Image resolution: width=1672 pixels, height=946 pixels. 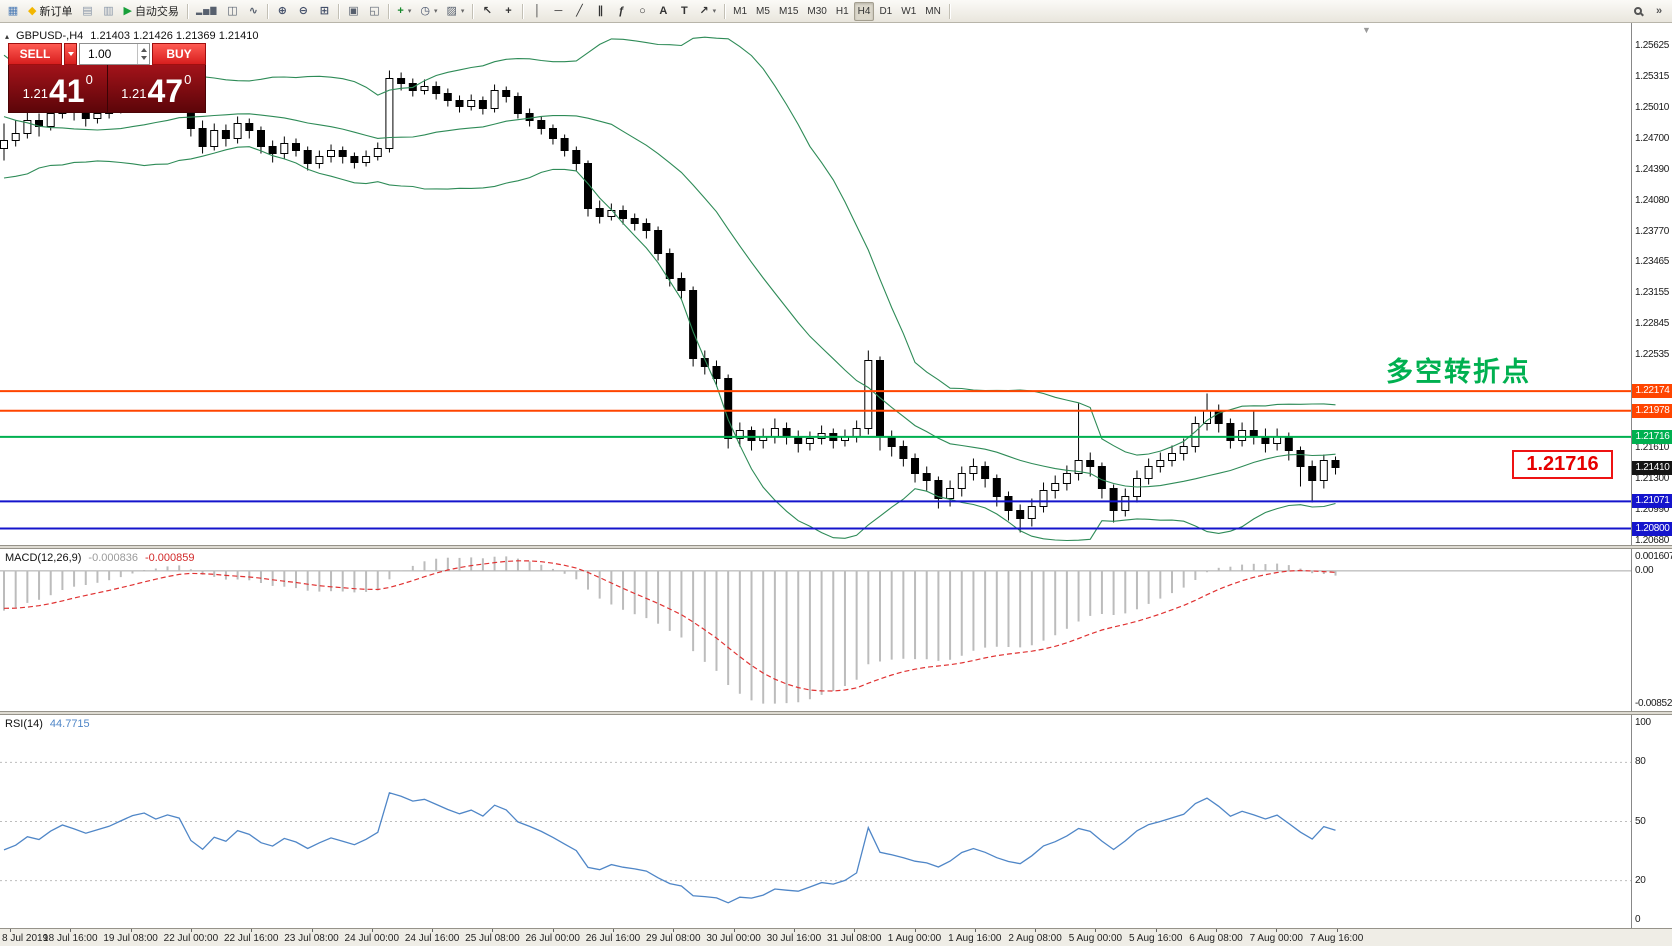 I want to click on search-group: », so click(x=1648, y=11).